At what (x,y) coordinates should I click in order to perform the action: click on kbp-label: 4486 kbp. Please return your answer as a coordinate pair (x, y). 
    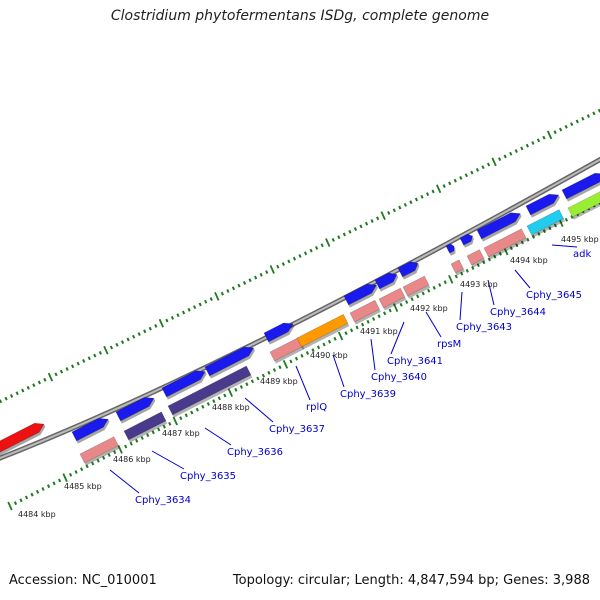
    Looking at the image, I should click on (132, 459).